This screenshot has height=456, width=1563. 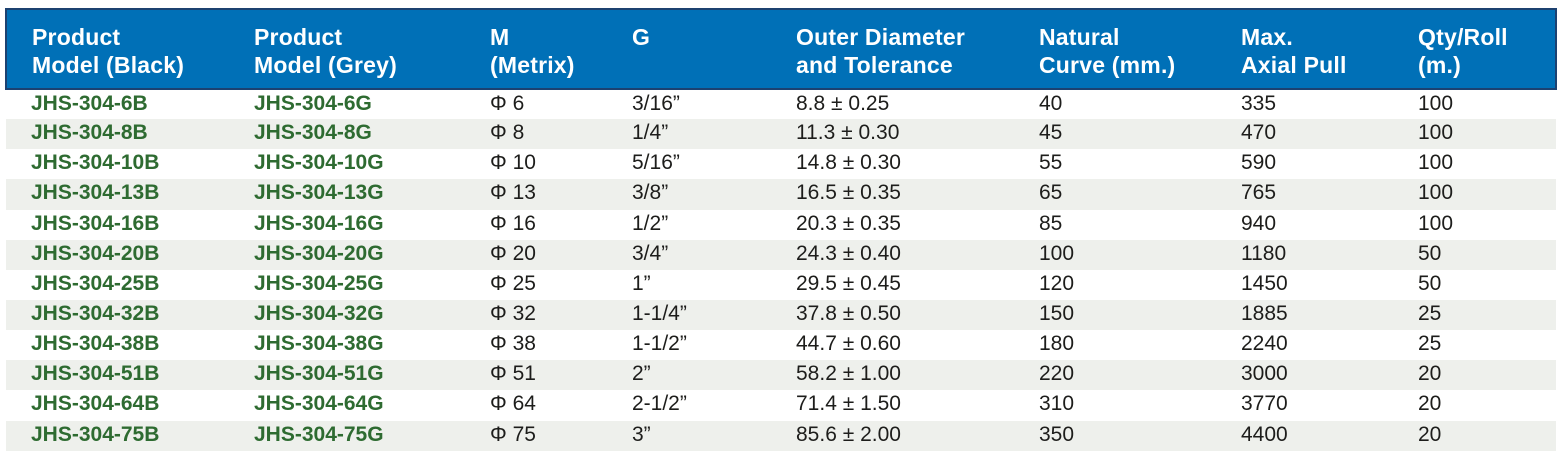 What do you see at coordinates (1051, 103) in the screenshot?
I see `cell-natural-curve: 40` at bounding box center [1051, 103].